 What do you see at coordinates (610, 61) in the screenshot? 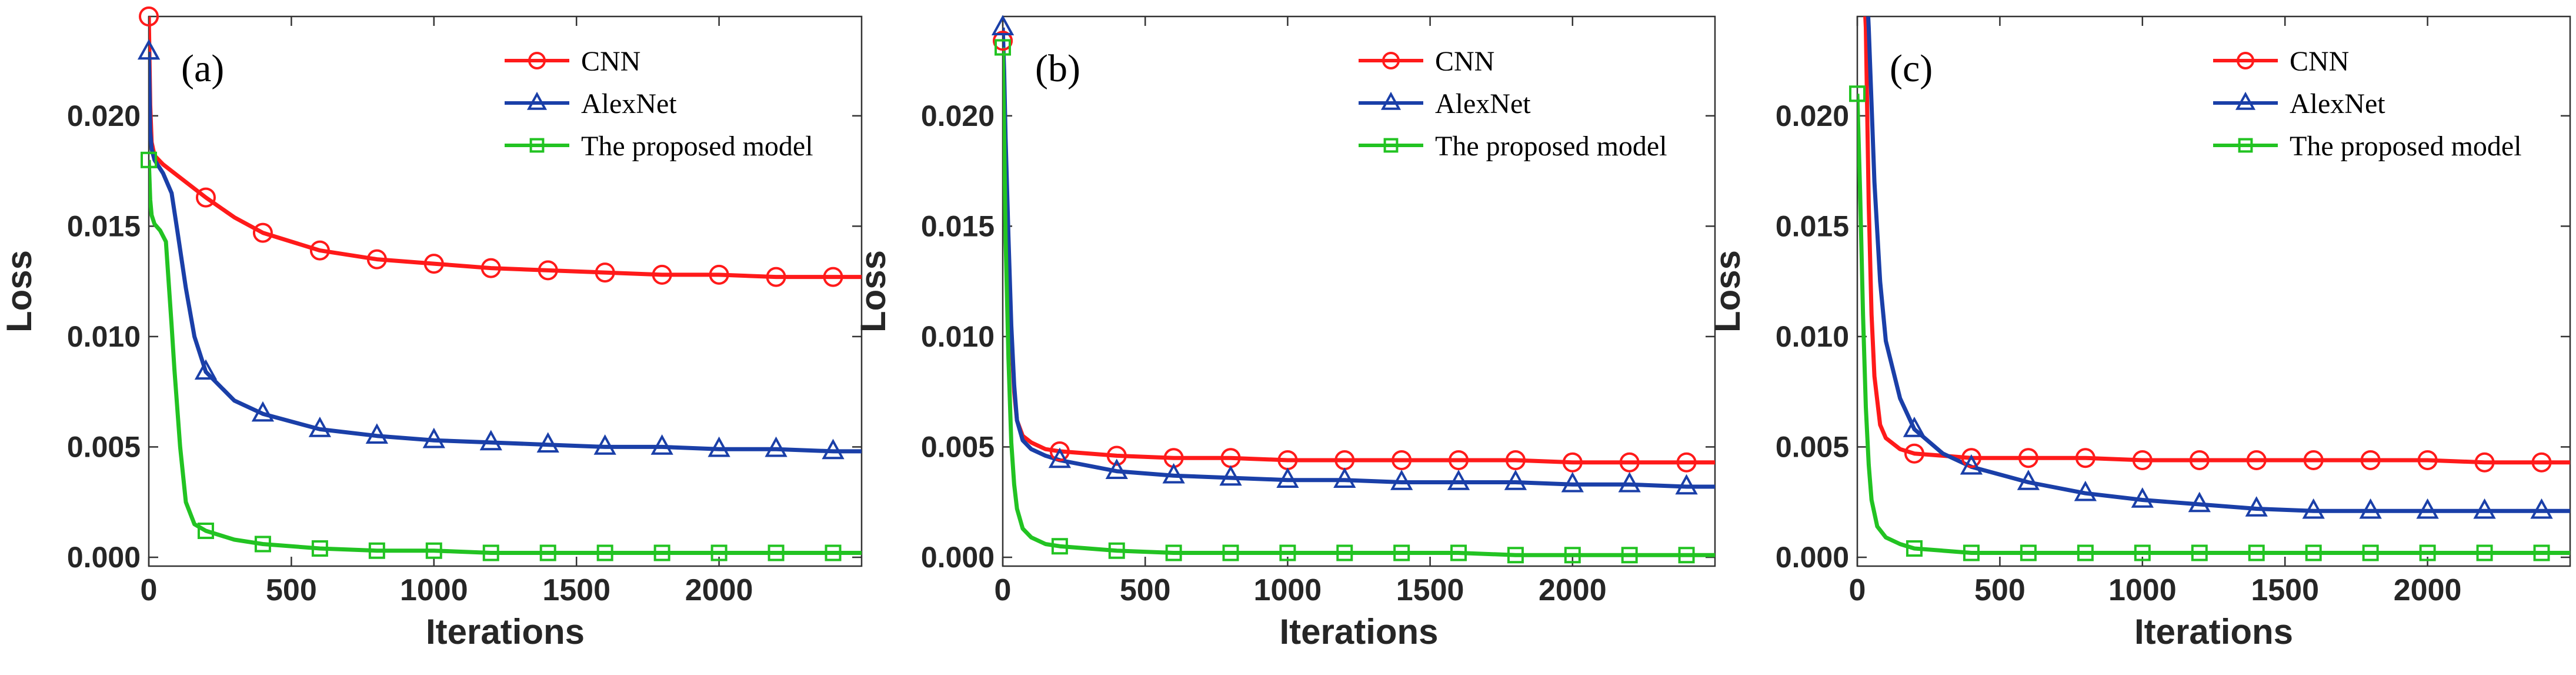
I see `legend-entry: CNN` at bounding box center [610, 61].